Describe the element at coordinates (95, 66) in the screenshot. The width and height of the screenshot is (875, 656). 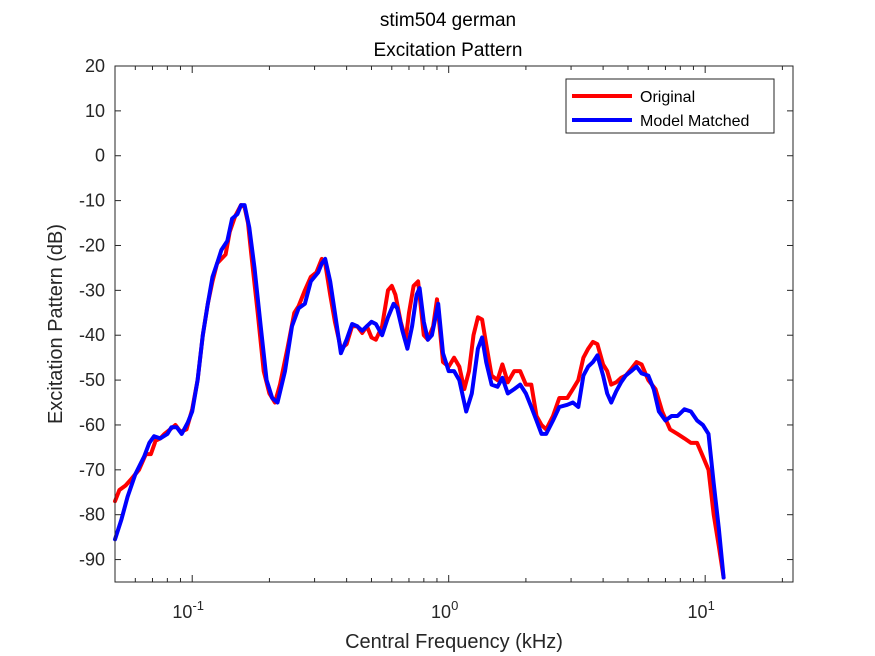
I see `y-tick-label: 20` at that location.